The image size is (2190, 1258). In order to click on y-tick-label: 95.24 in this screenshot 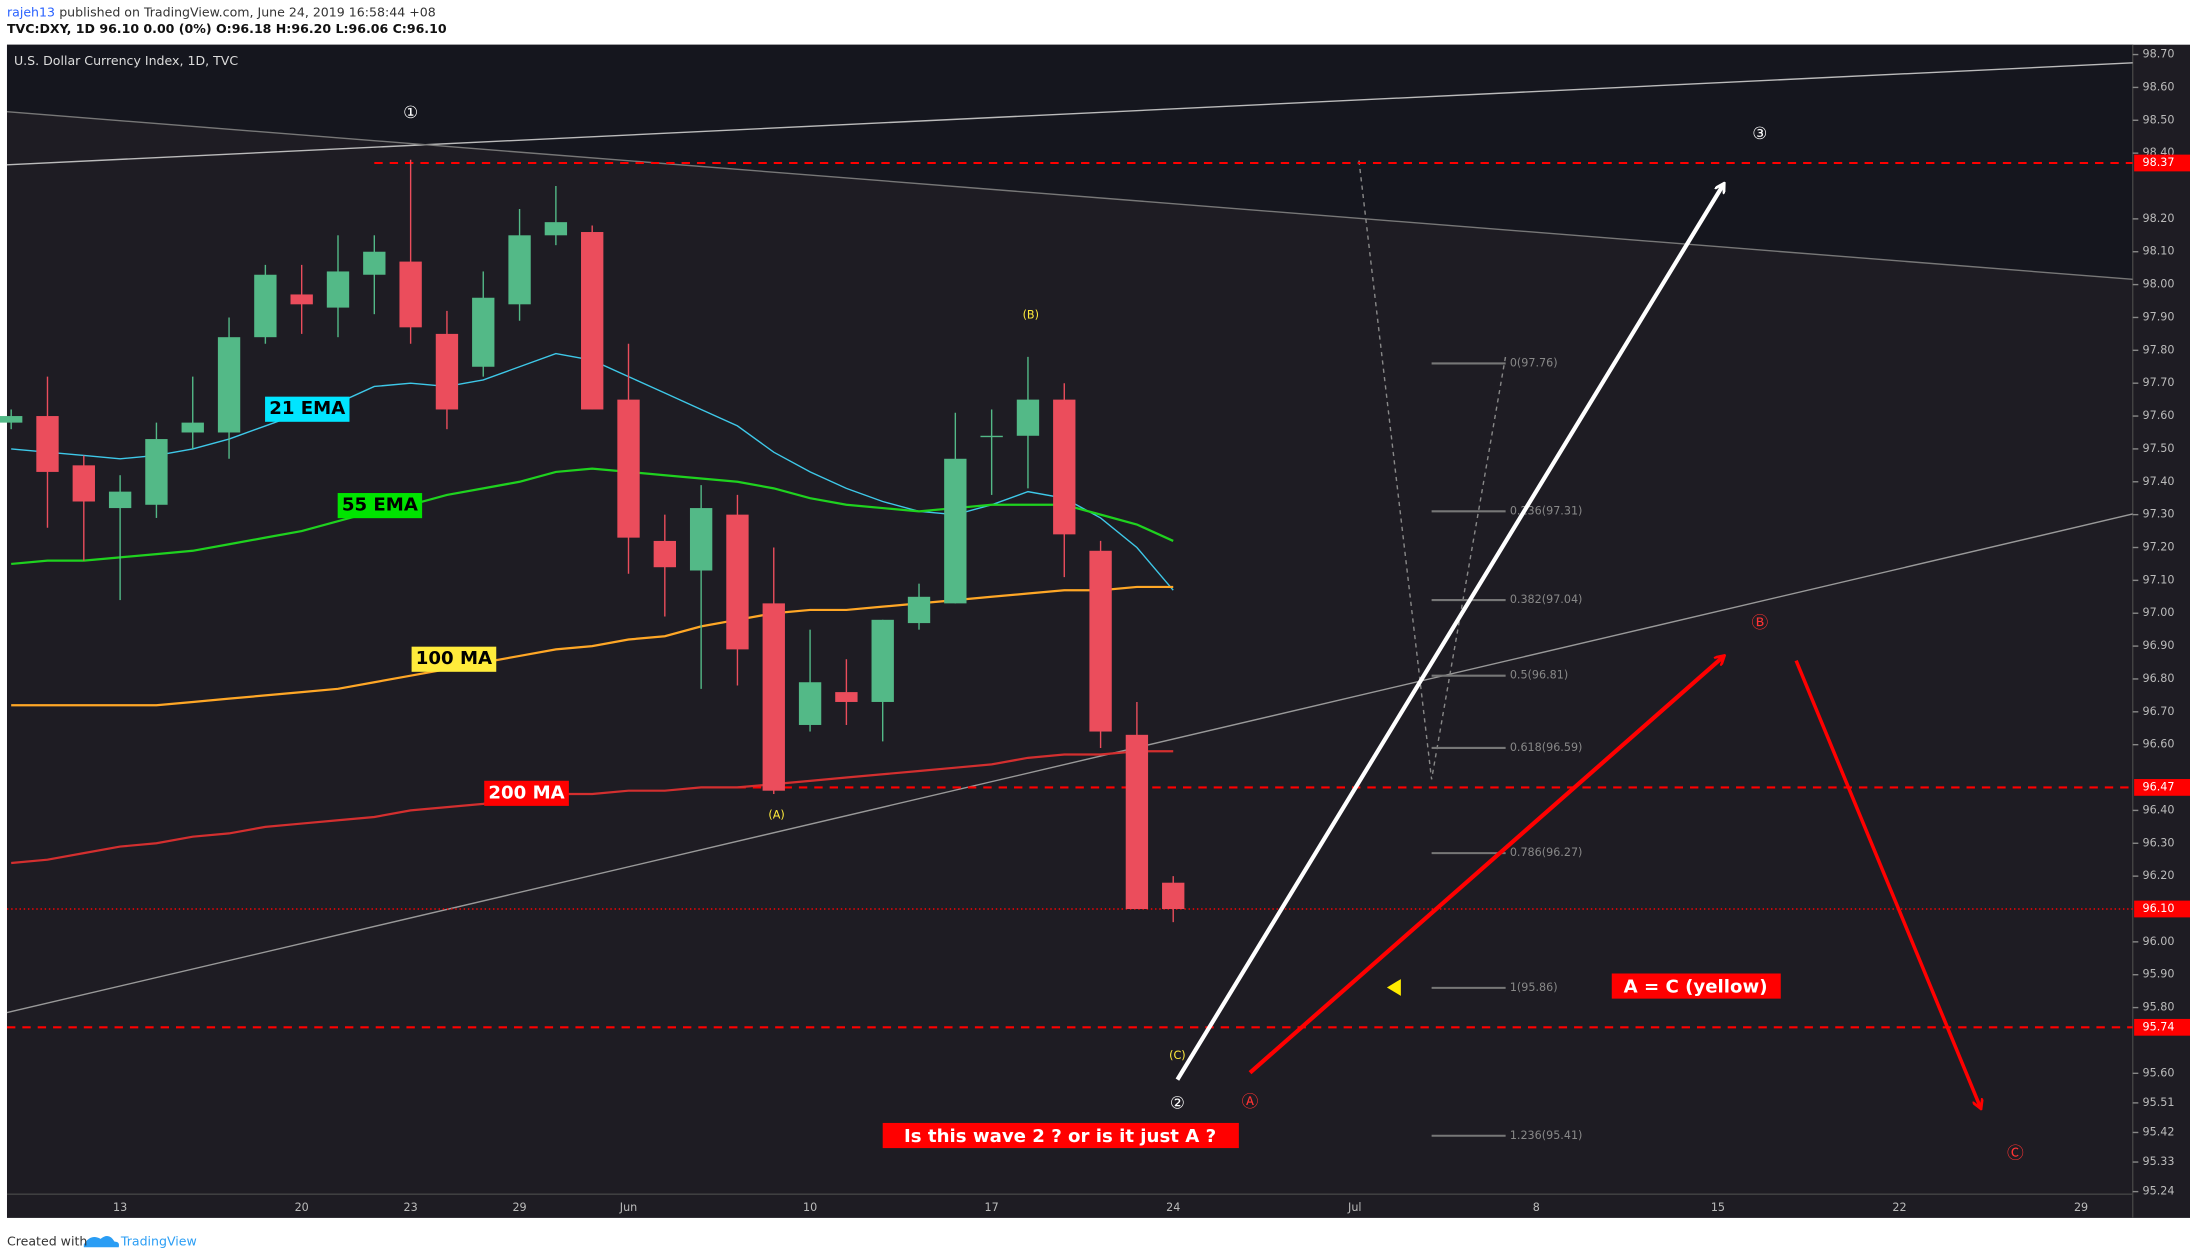, I will do `click(2159, 1191)`.